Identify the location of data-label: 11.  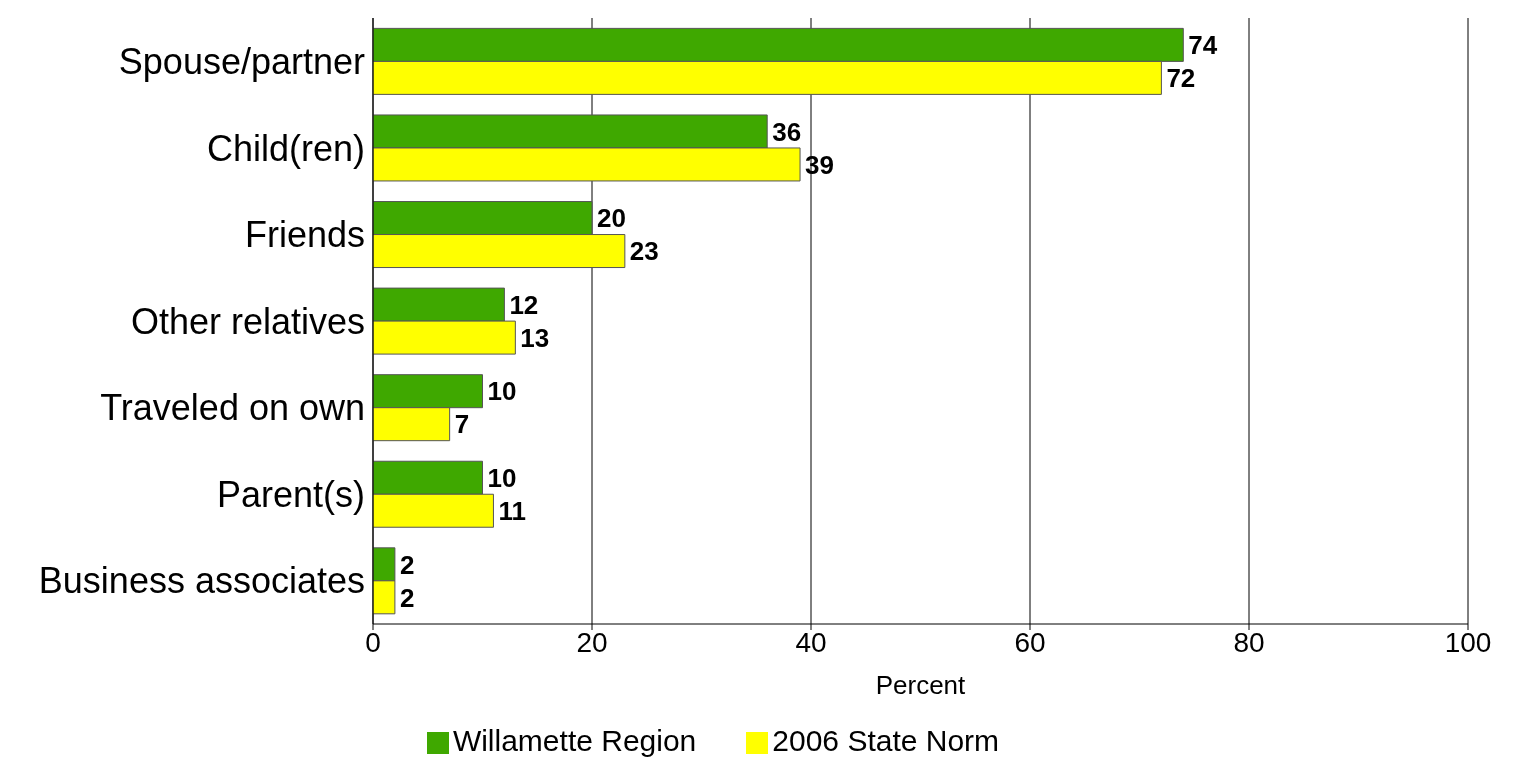
(512, 510).